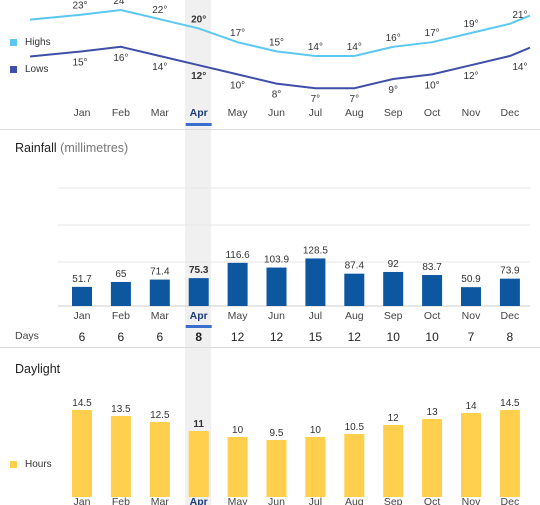 The width and height of the screenshot is (540, 505). Describe the element at coordinates (355, 337) in the screenshot. I see `rainy-days-aug: 12` at that location.